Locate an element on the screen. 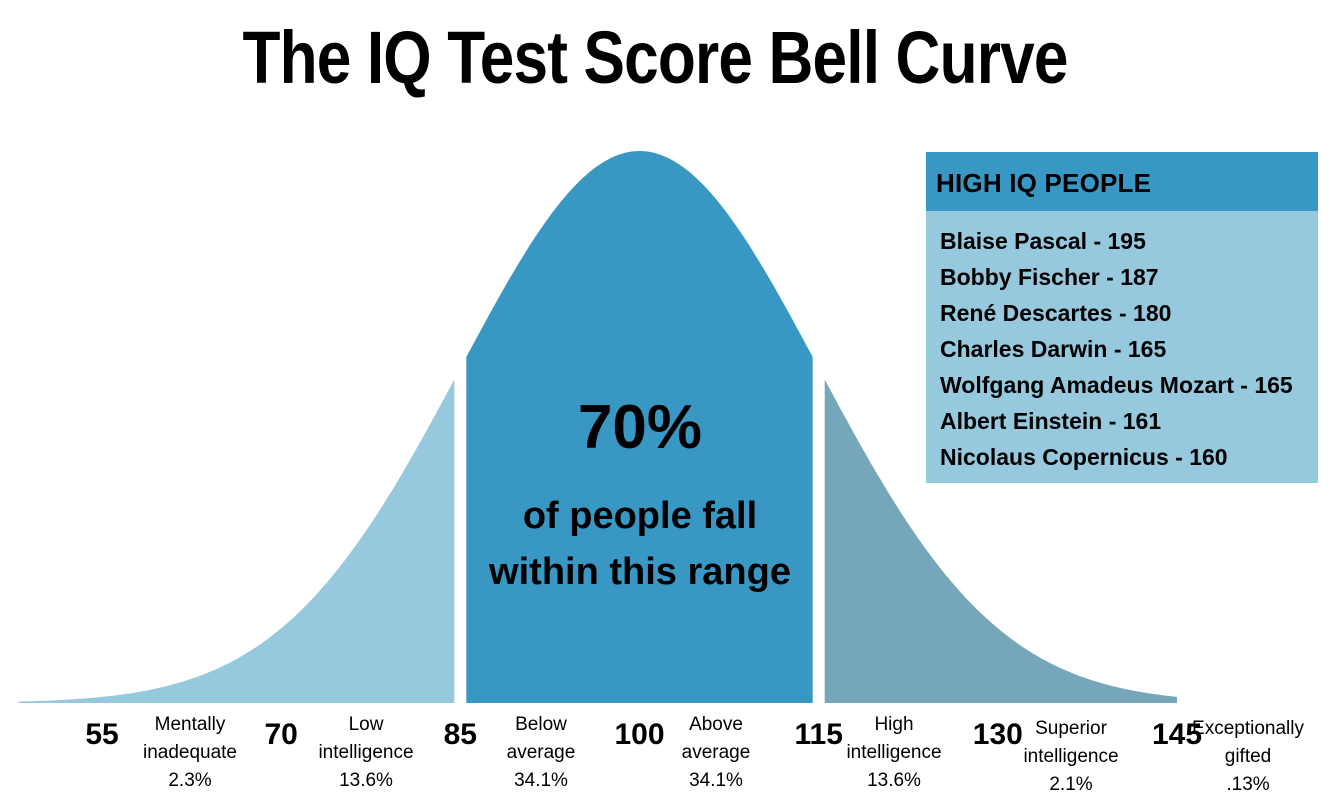 The width and height of the screenshot is (1330, 800). x-tick-label: 145 is located at coordinates (1177, 734).